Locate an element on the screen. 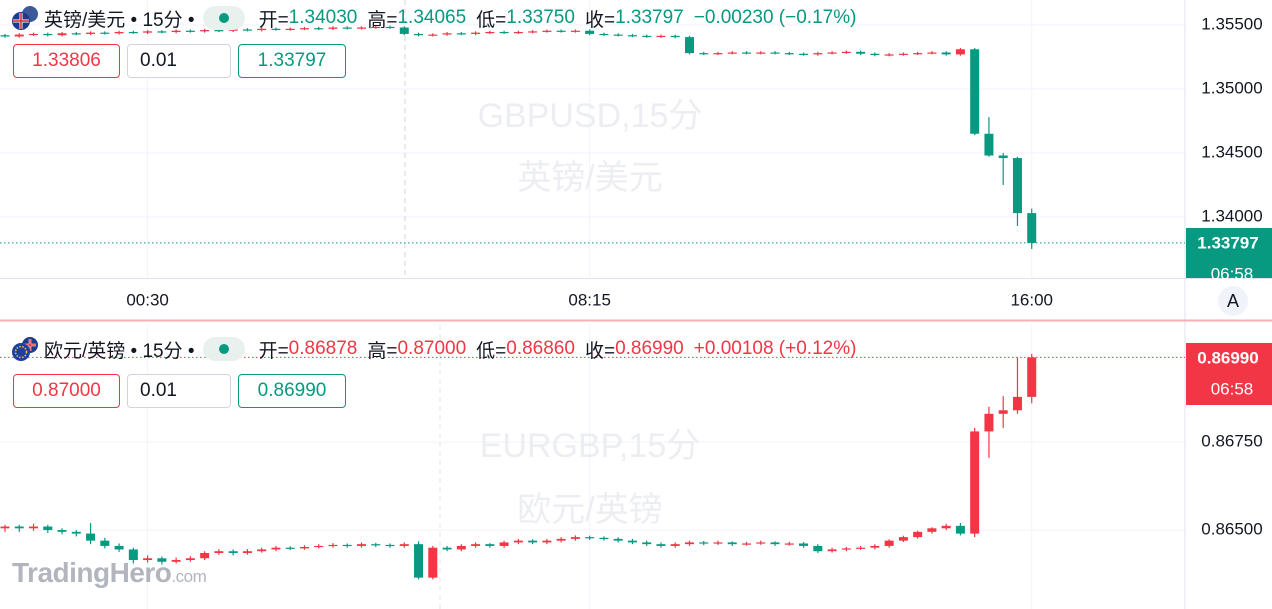 The image size is (1272, 609). last-price-box is located at coordinates (1229, 374).